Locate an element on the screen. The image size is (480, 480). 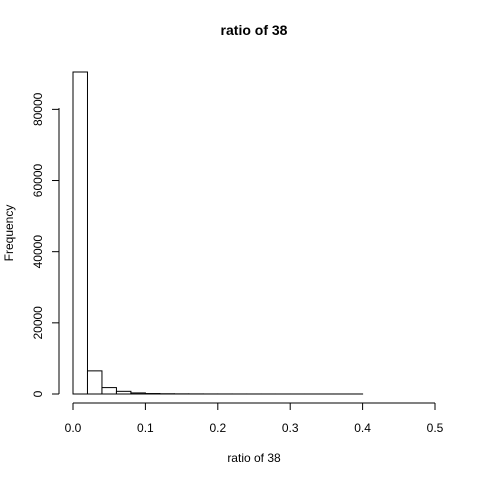
y-tick-label: 60000 is located at coordinates (38, 181).